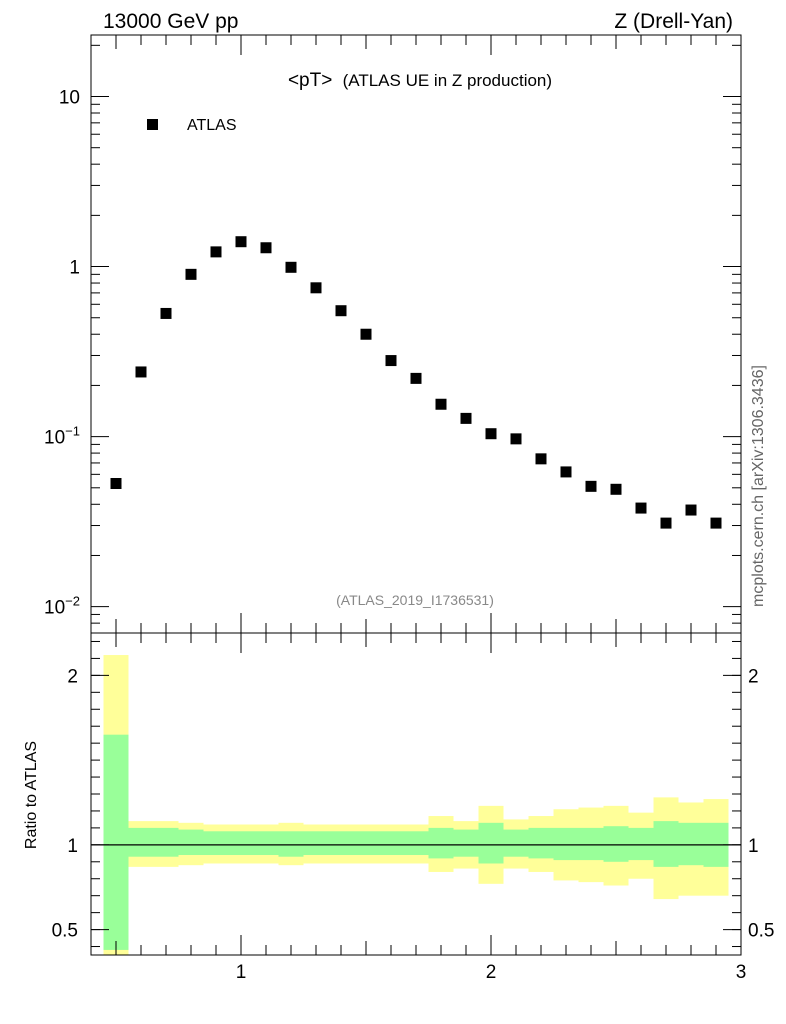  I want to click on side-label: mcplots.cern.ch [arXiv:1306.3436], so click(758, 486).